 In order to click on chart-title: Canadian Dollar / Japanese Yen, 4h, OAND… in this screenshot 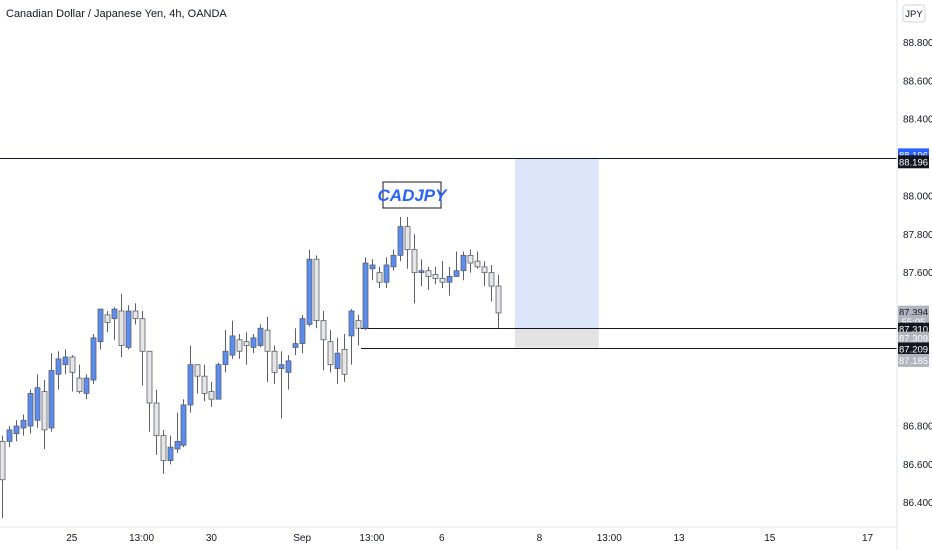, I will do `click(116, 14)`.